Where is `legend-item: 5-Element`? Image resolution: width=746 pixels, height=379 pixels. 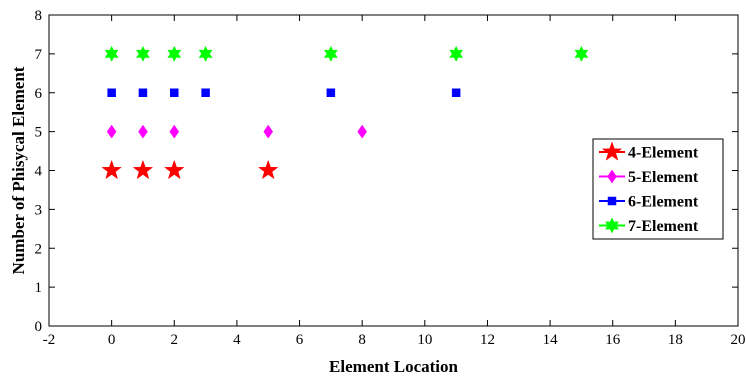 legend-item: 5-Element is located at coordinates (649, 177).